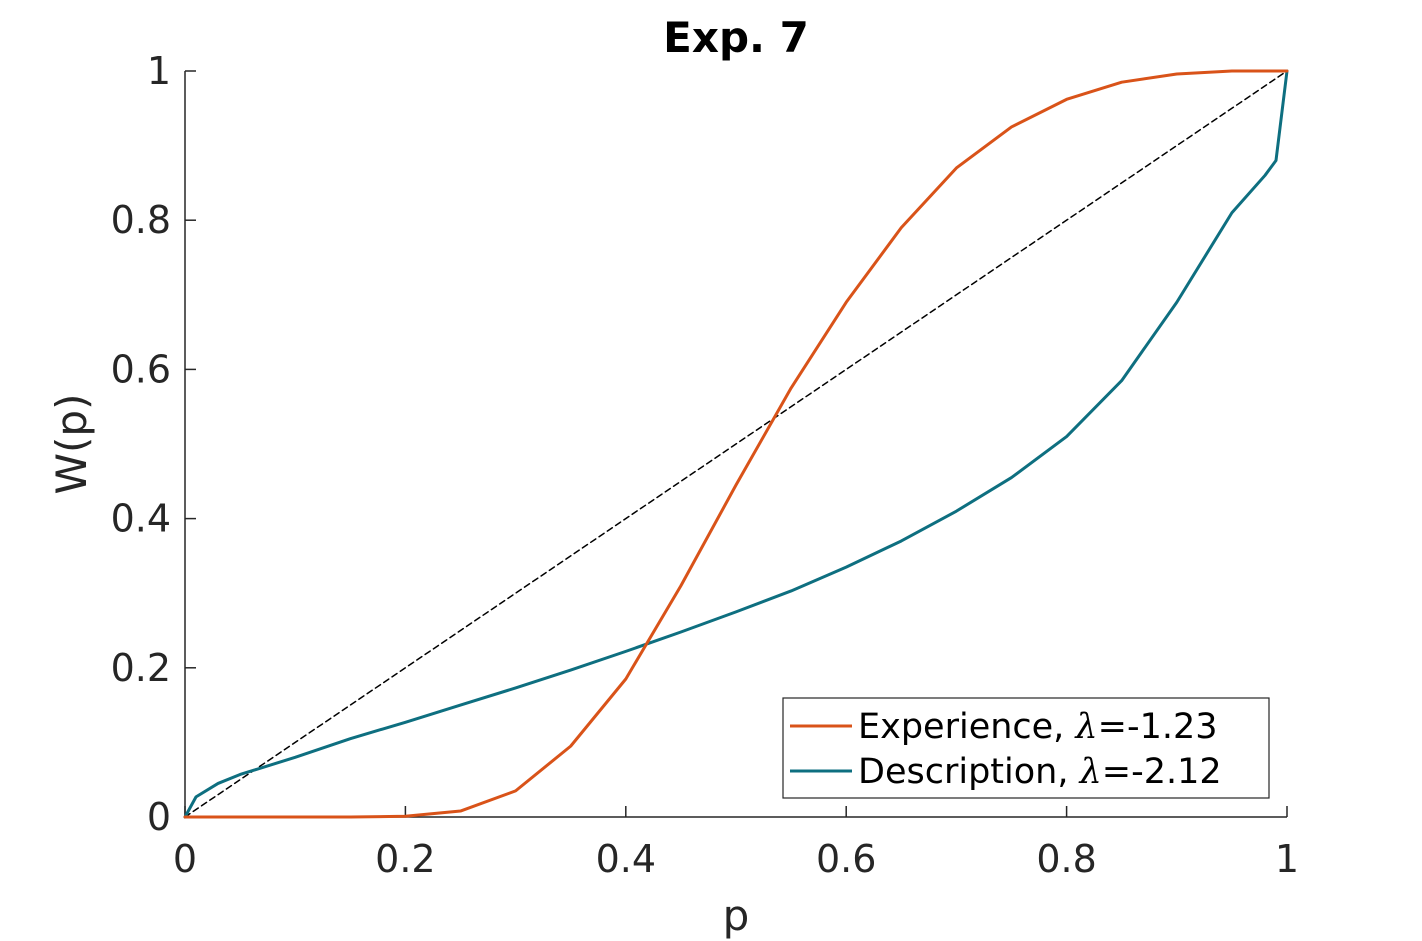 The height and width of the screenshot is (941, 1422). What do you see at coordinates (966, 727) in the screenshot?
I see `legend-label-experience-prefix: Experience,` at bounding box center [966, 727].